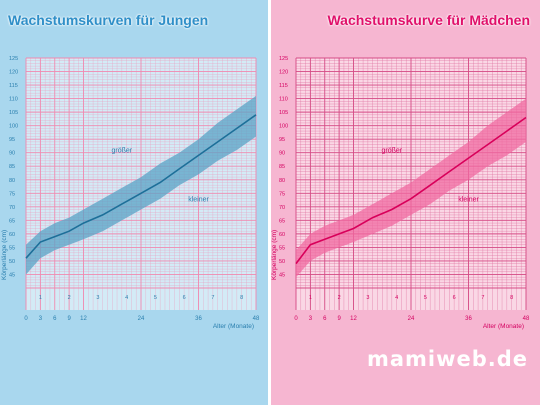  I want to click on panel-divider, so click(269, 202).